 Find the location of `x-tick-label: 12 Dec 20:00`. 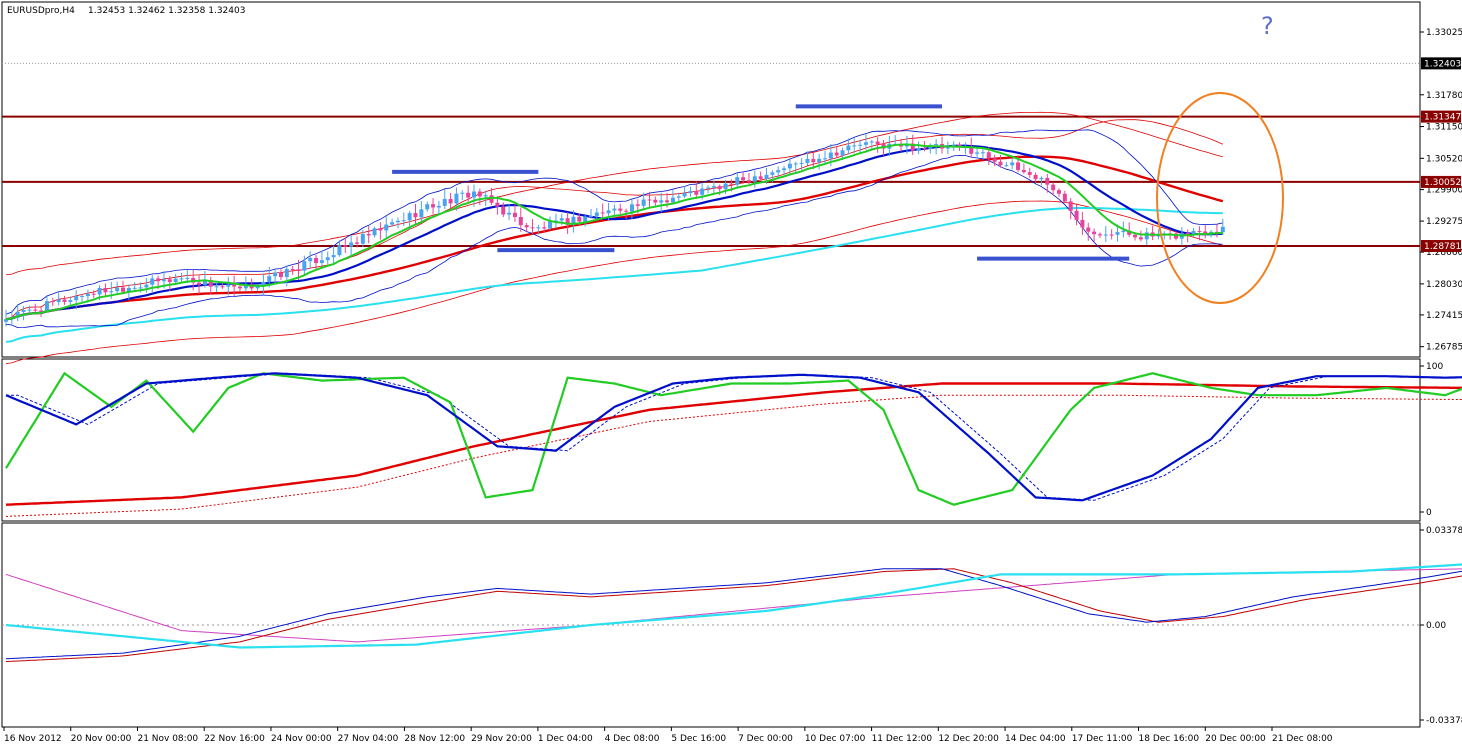

x-tick-label: 12 Dec 20:00 is located at coordinates (968, 739).